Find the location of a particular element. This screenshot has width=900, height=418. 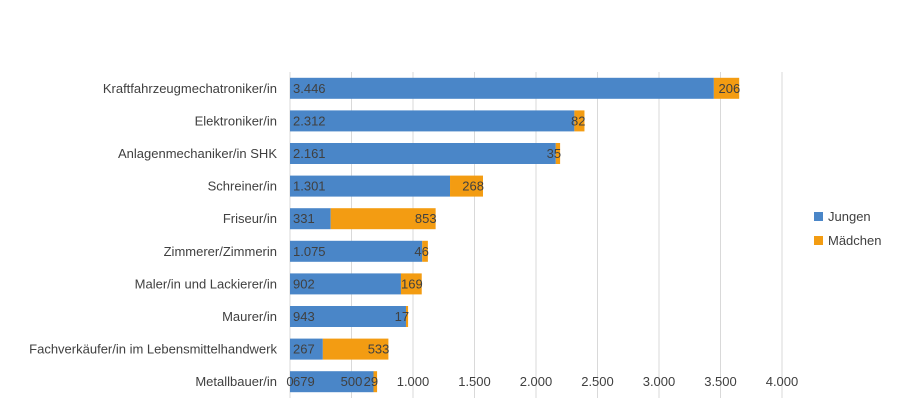

legend-label-maedchen: Mädchen is located at coordinates (854, 240).